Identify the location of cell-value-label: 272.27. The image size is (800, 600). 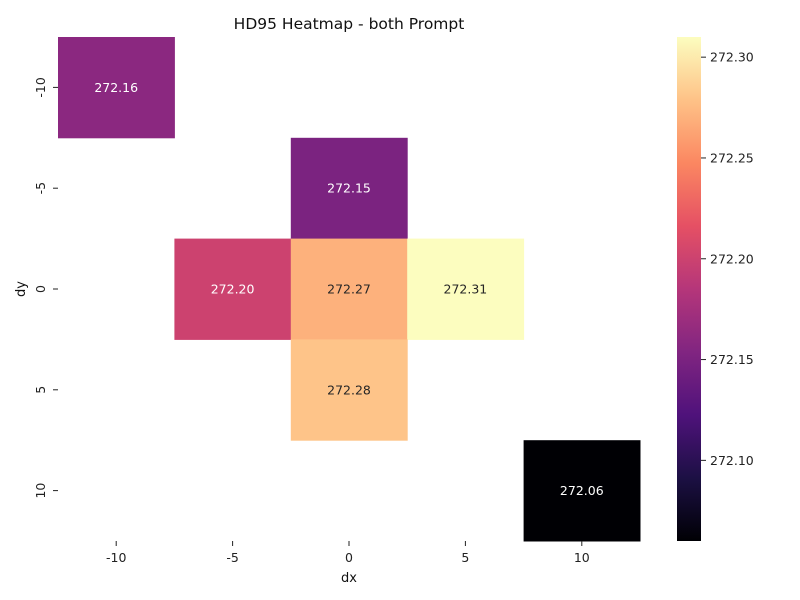
(349, 289).